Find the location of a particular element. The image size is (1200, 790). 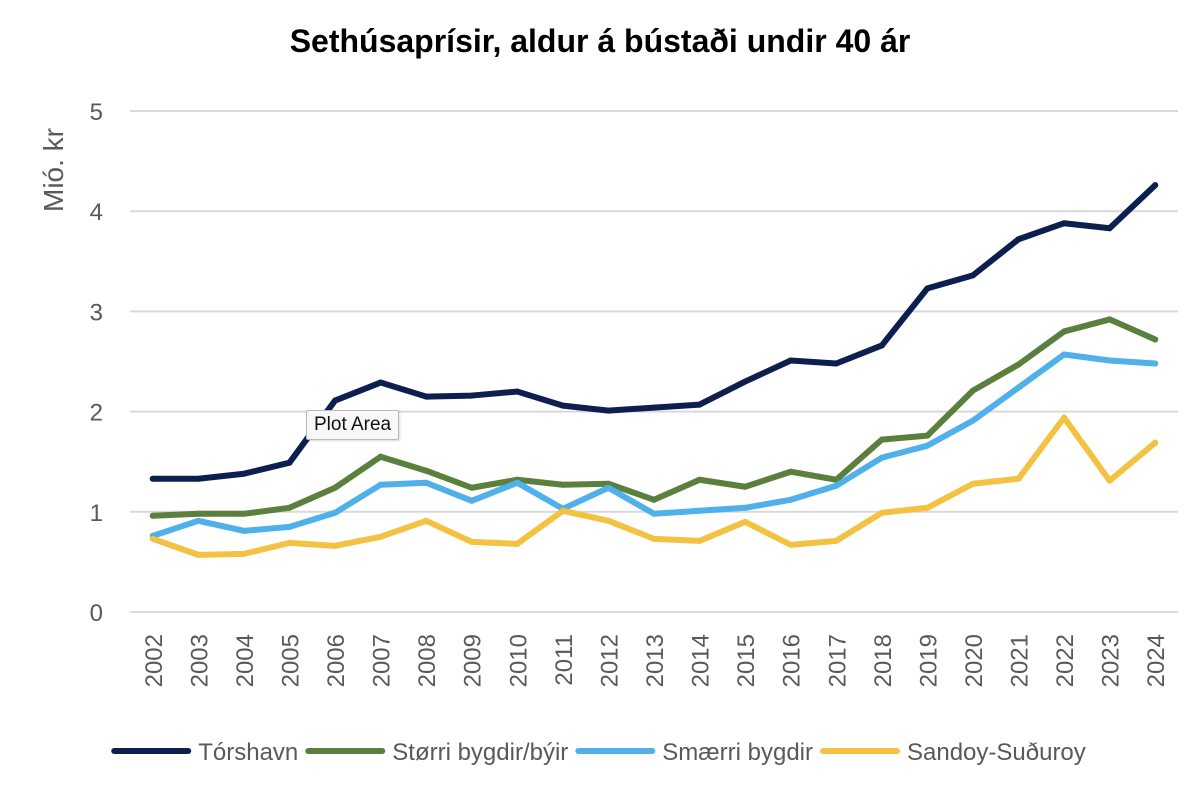

x-tick-label: 2009 is located at coordinates (473, 660).